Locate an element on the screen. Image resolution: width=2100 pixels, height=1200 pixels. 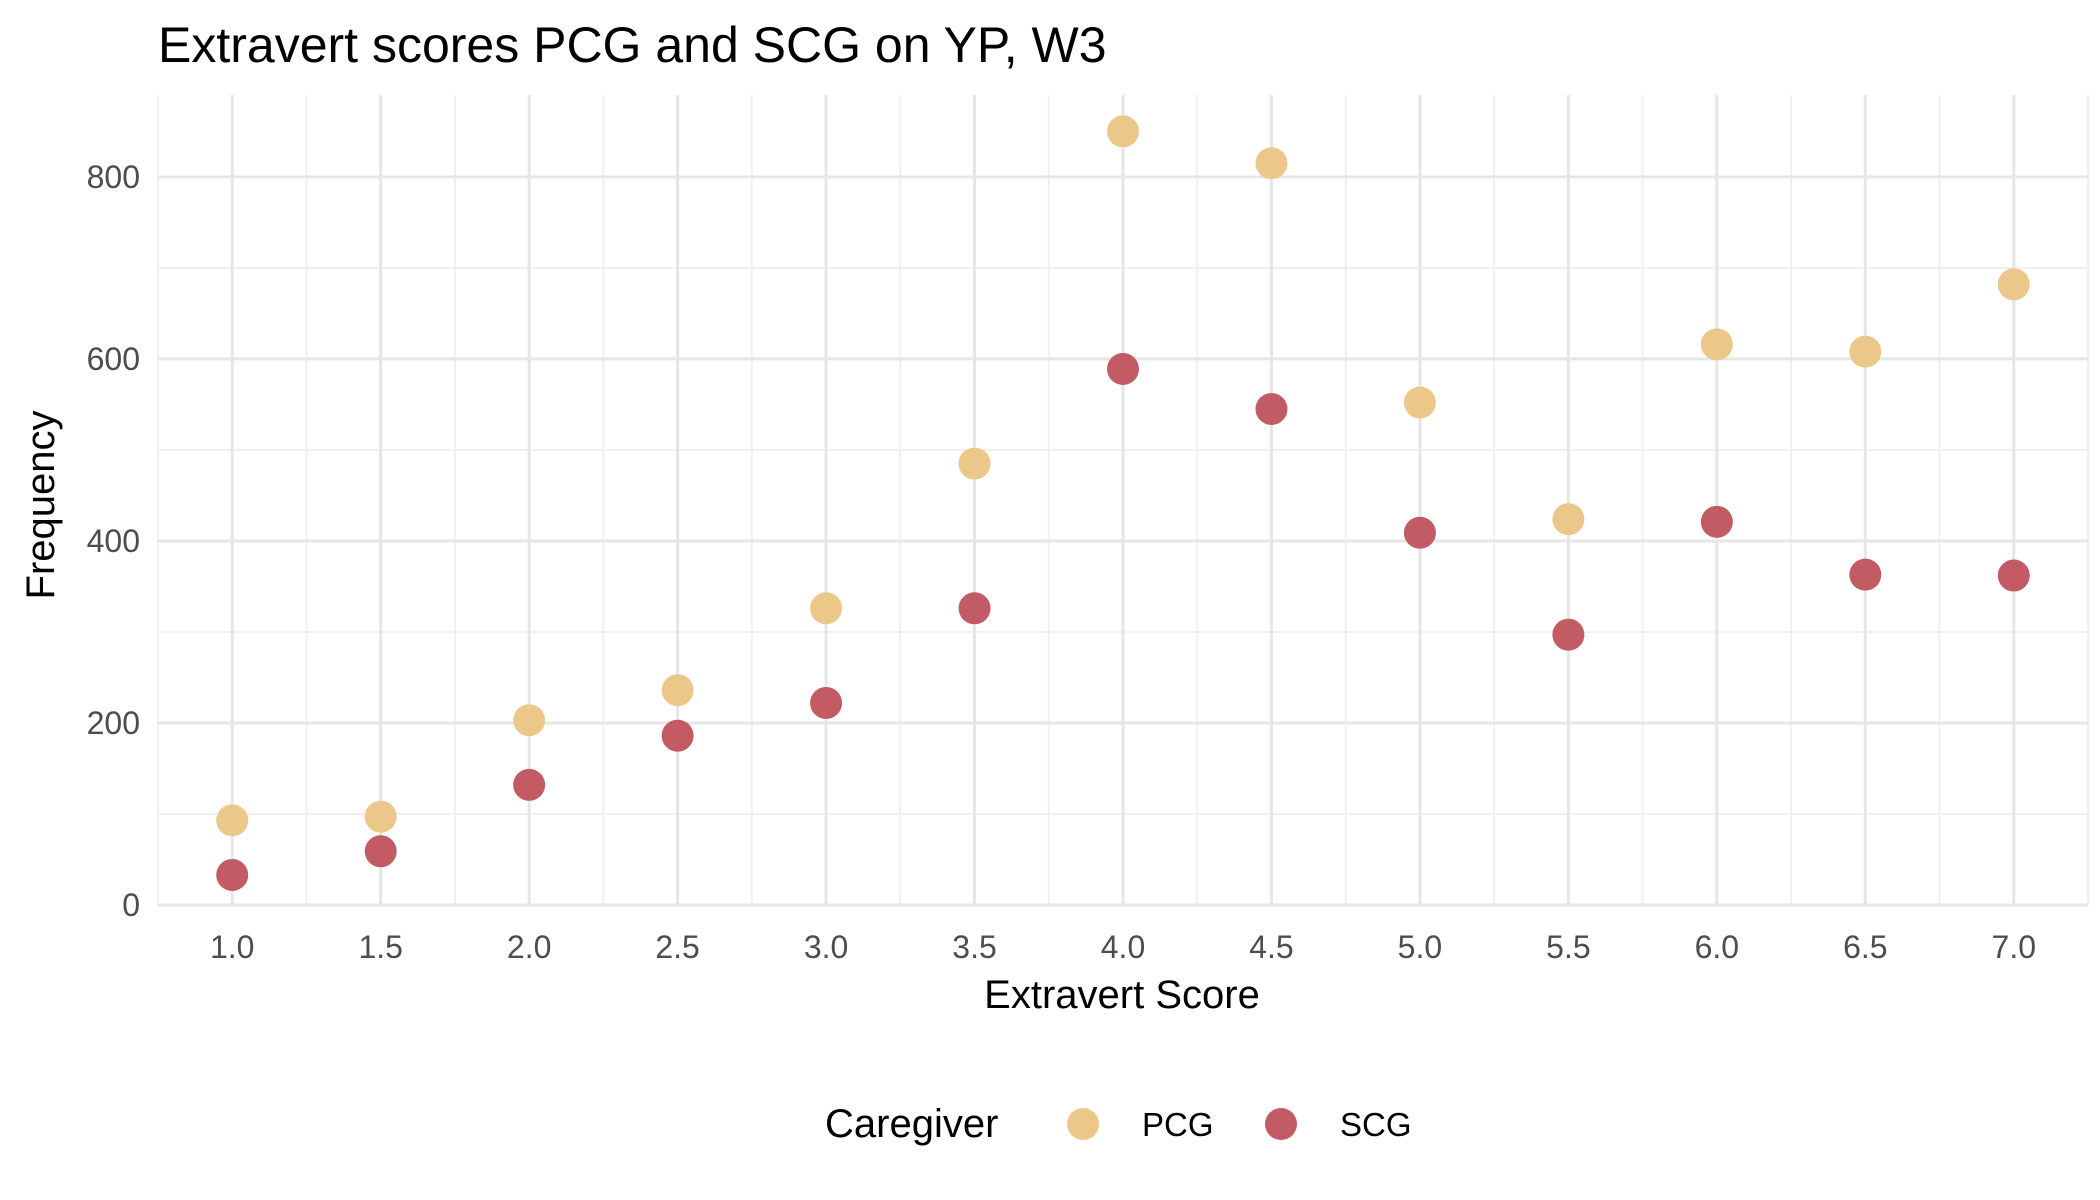
x-tick-label: 7.0 is located at coordinates (2014, 947).